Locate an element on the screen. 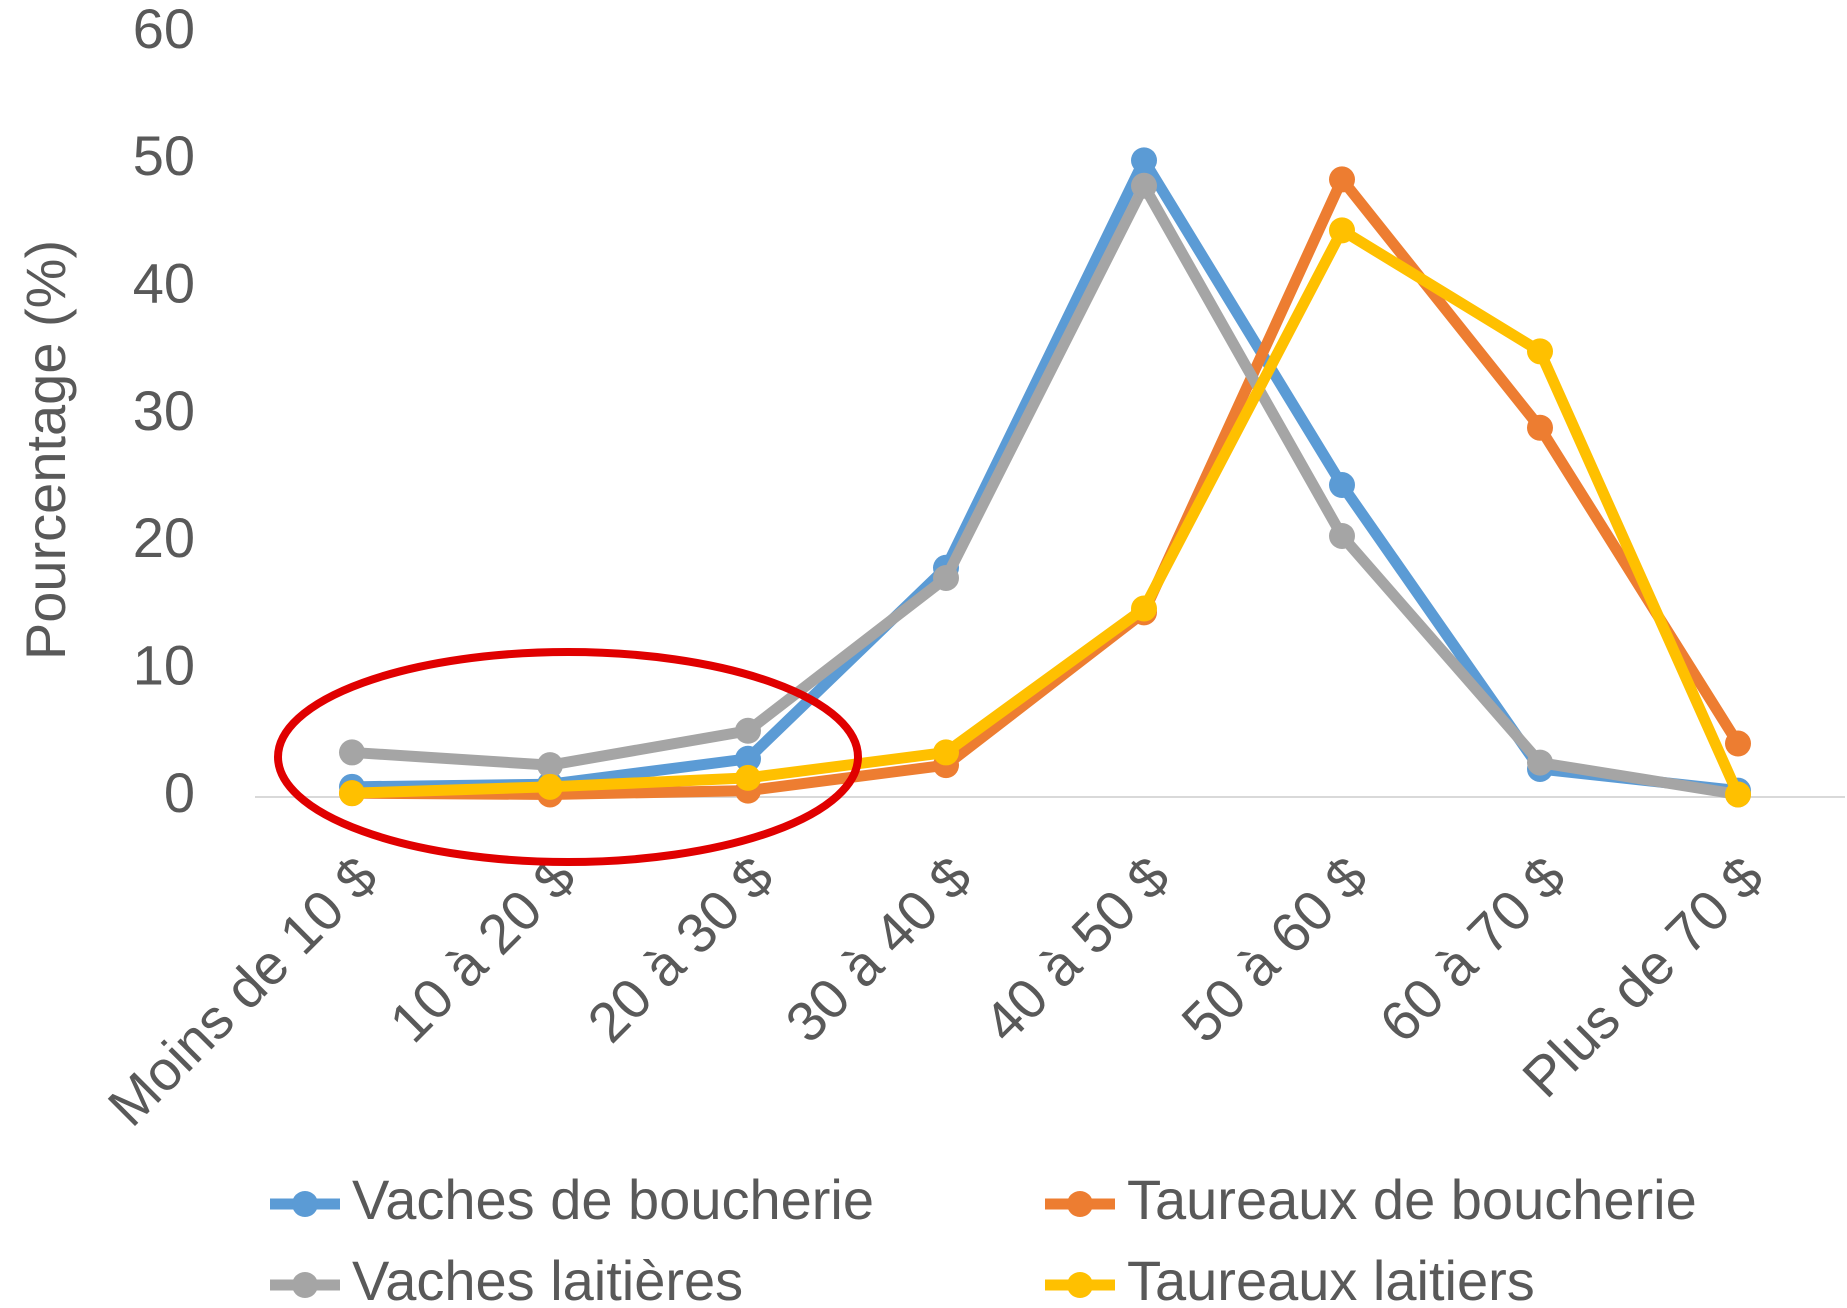  y-tick-label: 20 is located at coordinates (164, 537).